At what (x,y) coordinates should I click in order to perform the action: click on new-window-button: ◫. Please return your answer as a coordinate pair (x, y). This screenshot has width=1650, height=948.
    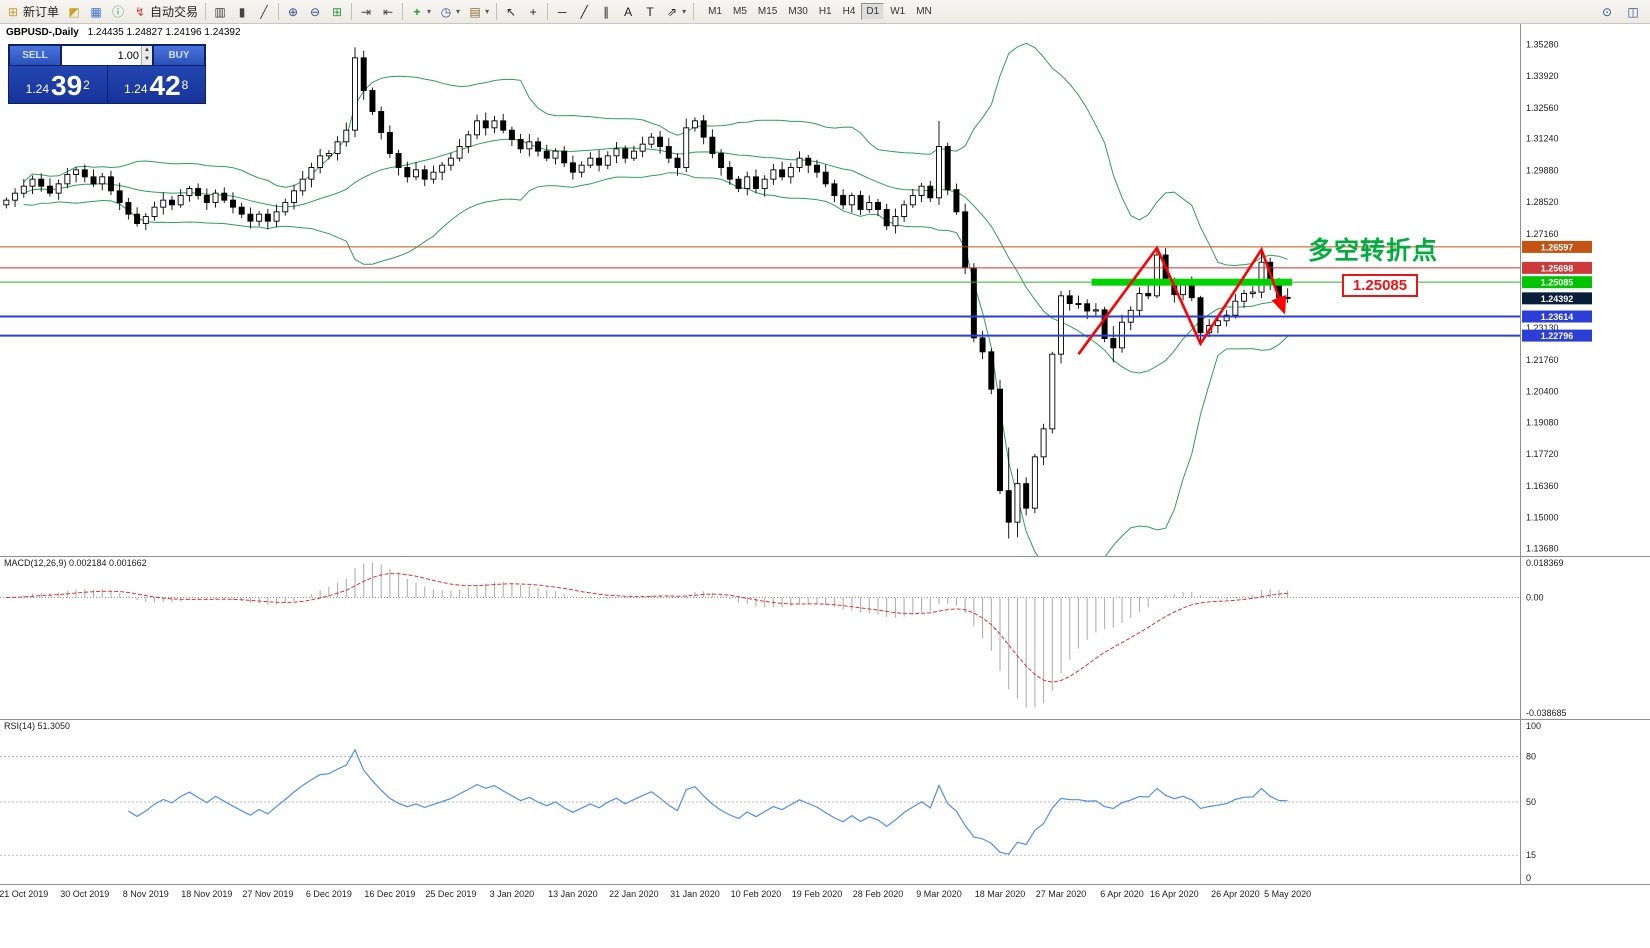
    Looking at the image, I should click on (1633, 12).